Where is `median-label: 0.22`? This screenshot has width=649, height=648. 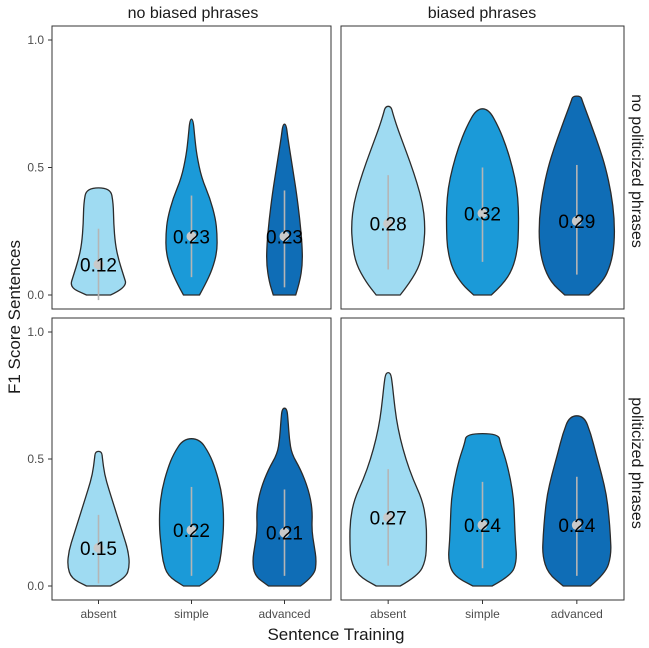
median-label: 0.22 is located at coordinates (191, 531).